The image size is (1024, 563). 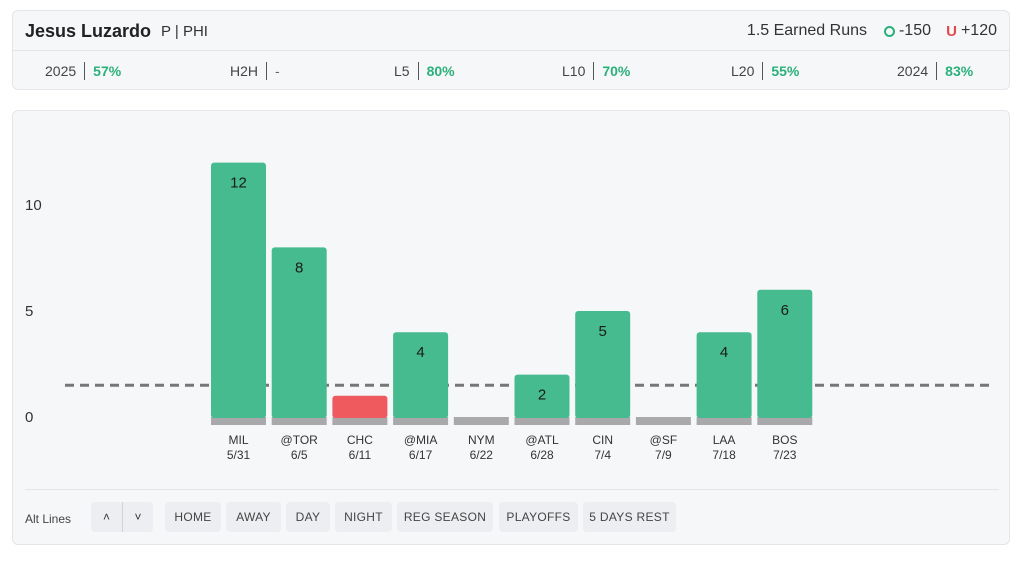 I want to click on chevron-down-icon: ˅, so click(x=137, y=517).